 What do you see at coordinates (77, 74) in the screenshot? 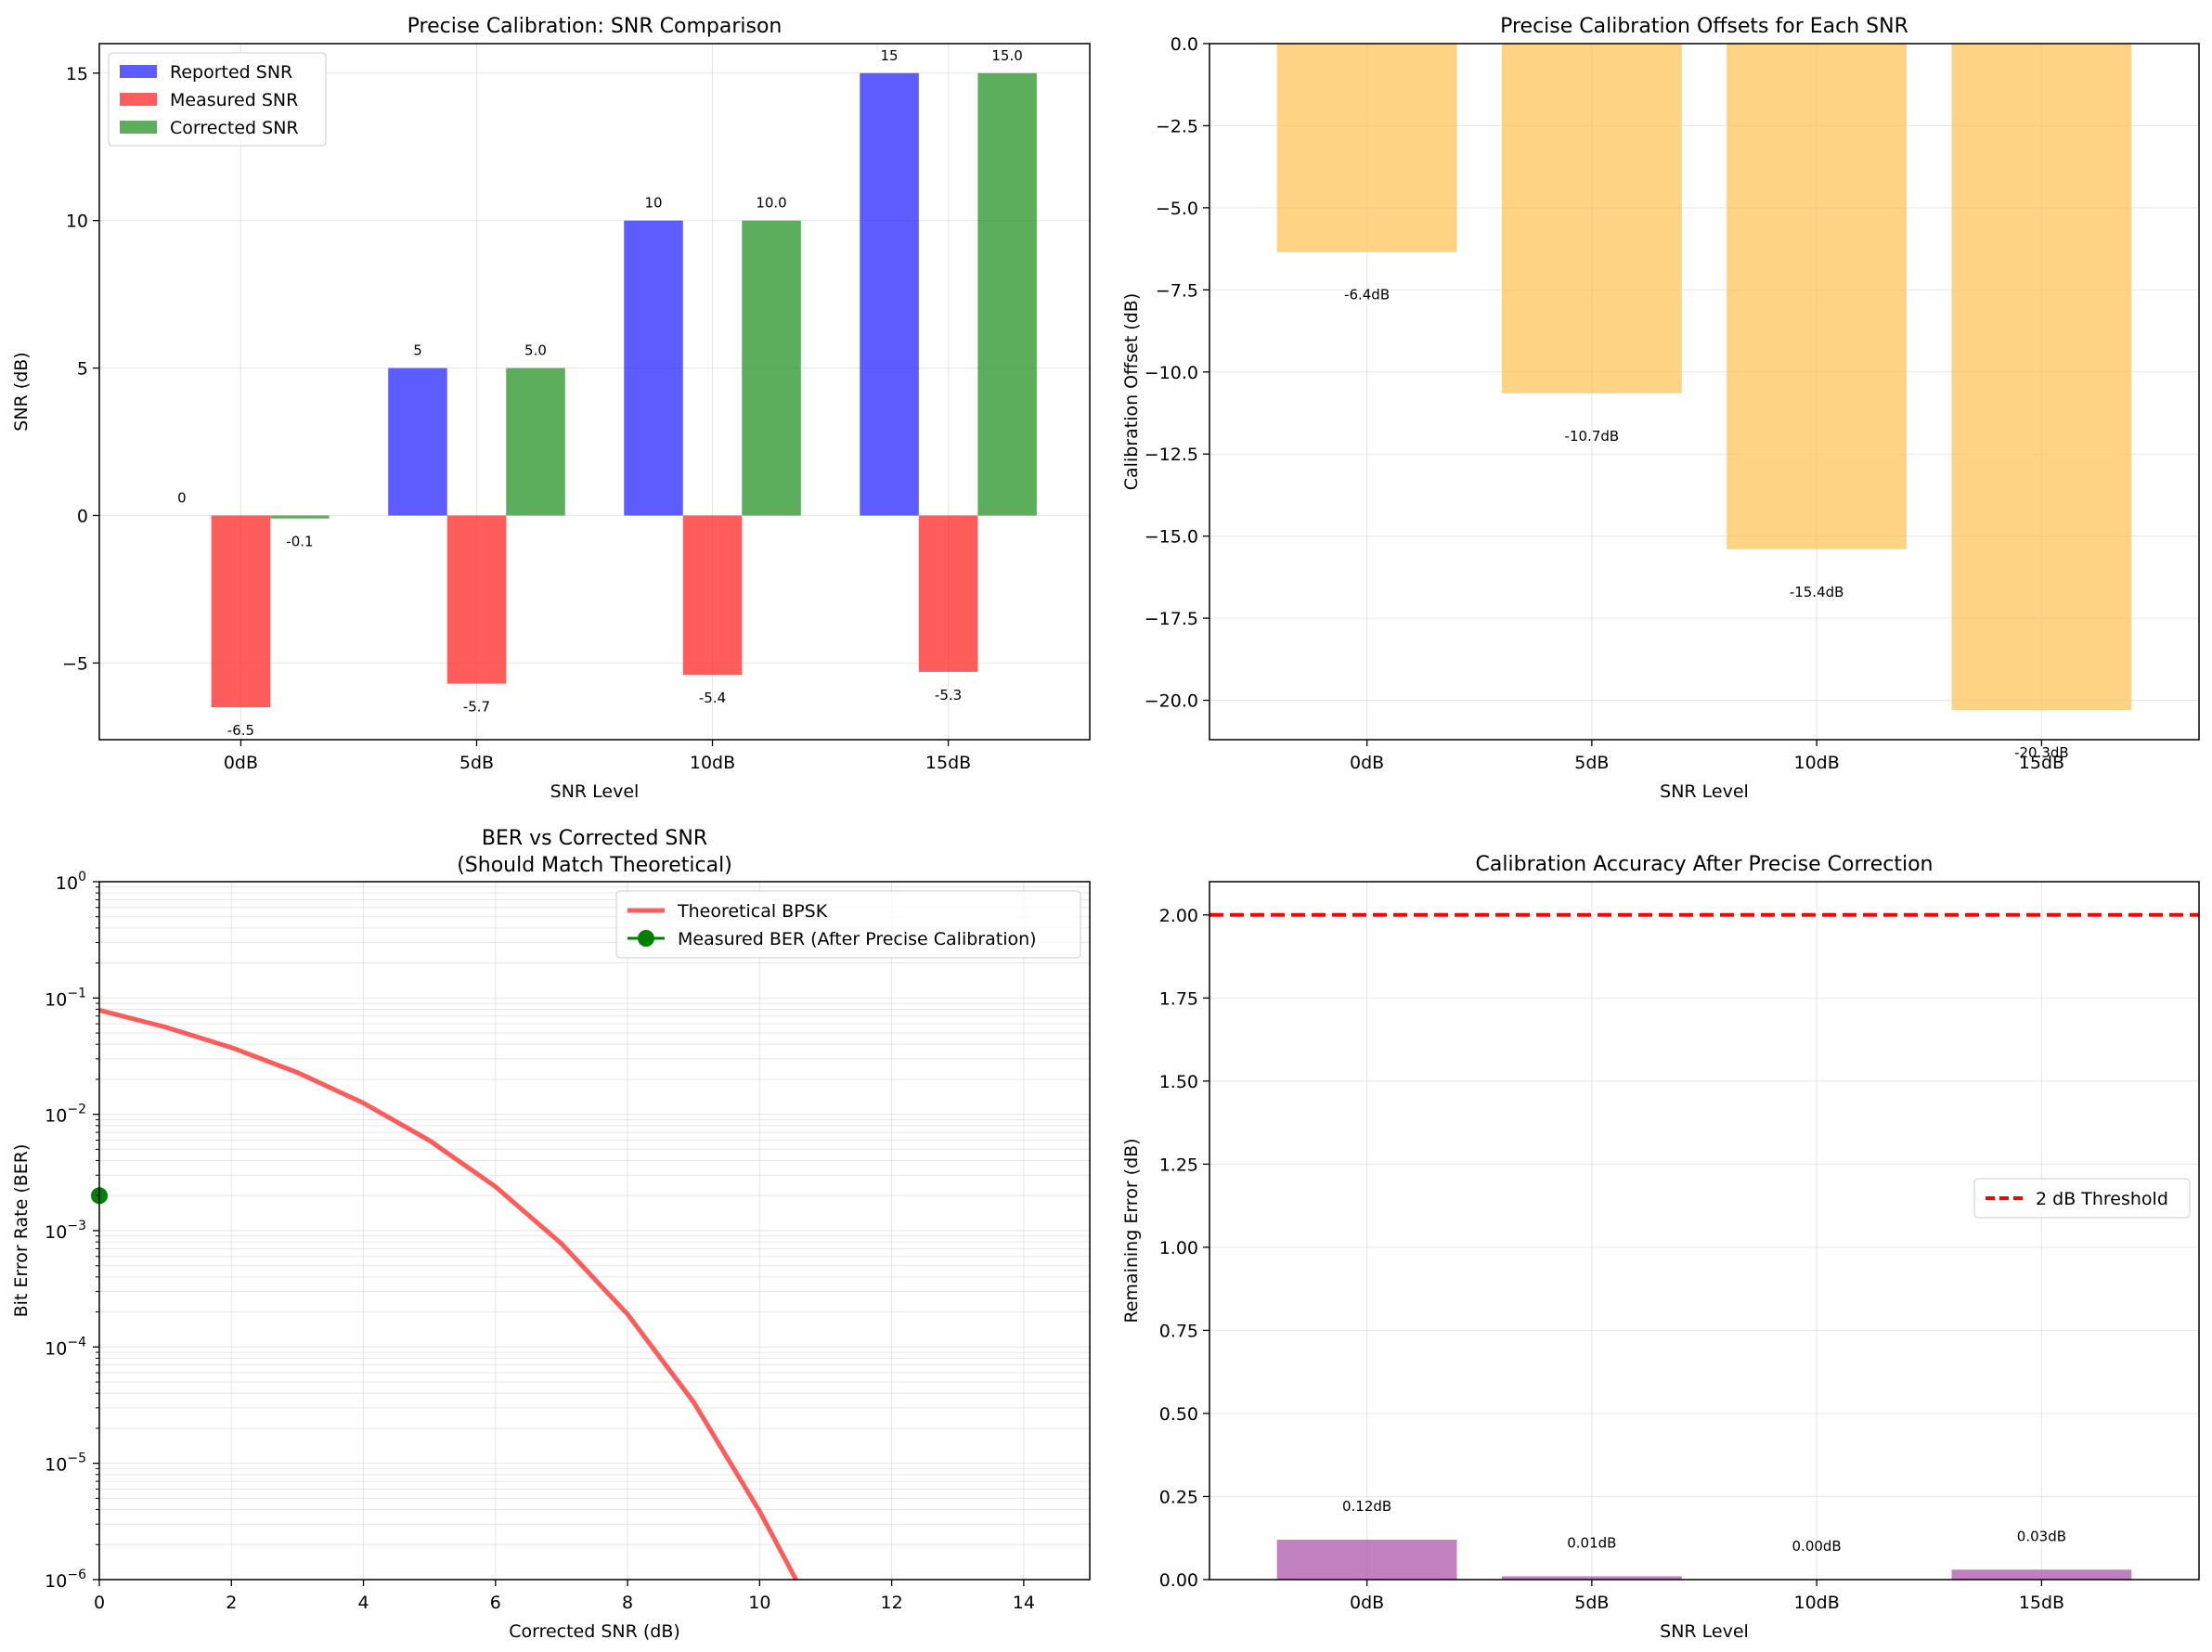
I see `y-tick-label: 15` at bounding box center [77, 74].